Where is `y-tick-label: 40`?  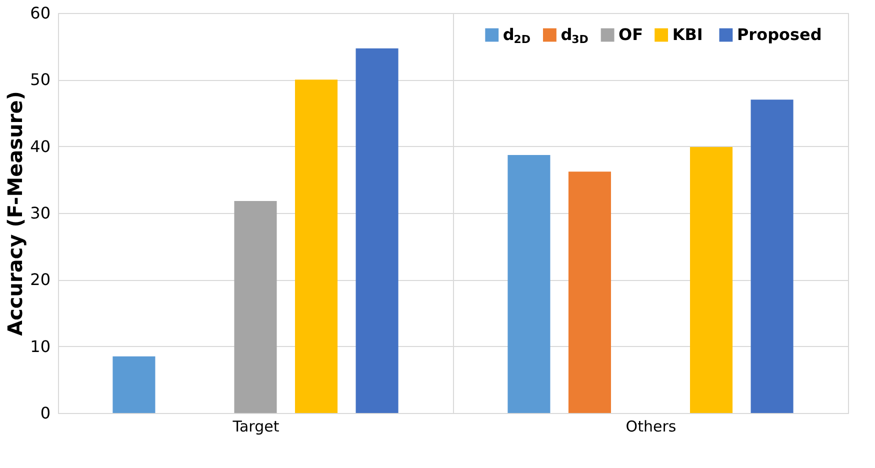 y-tick-label: 40 is located at coordinates (40, 146).